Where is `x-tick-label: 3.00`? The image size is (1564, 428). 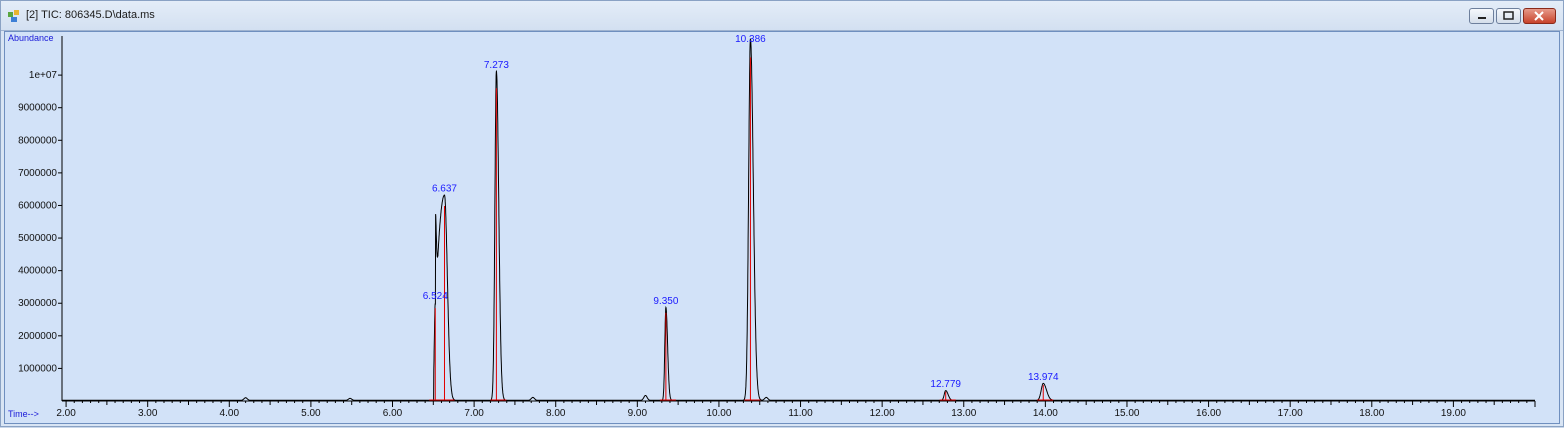 x-tick-label: 3.00 is located at coordinates (148, 413).